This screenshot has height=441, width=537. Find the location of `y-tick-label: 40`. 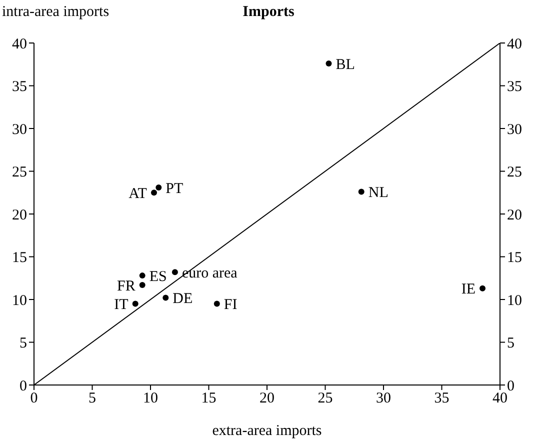

y-tick-label: 40 is located at coordinates (19, 44).